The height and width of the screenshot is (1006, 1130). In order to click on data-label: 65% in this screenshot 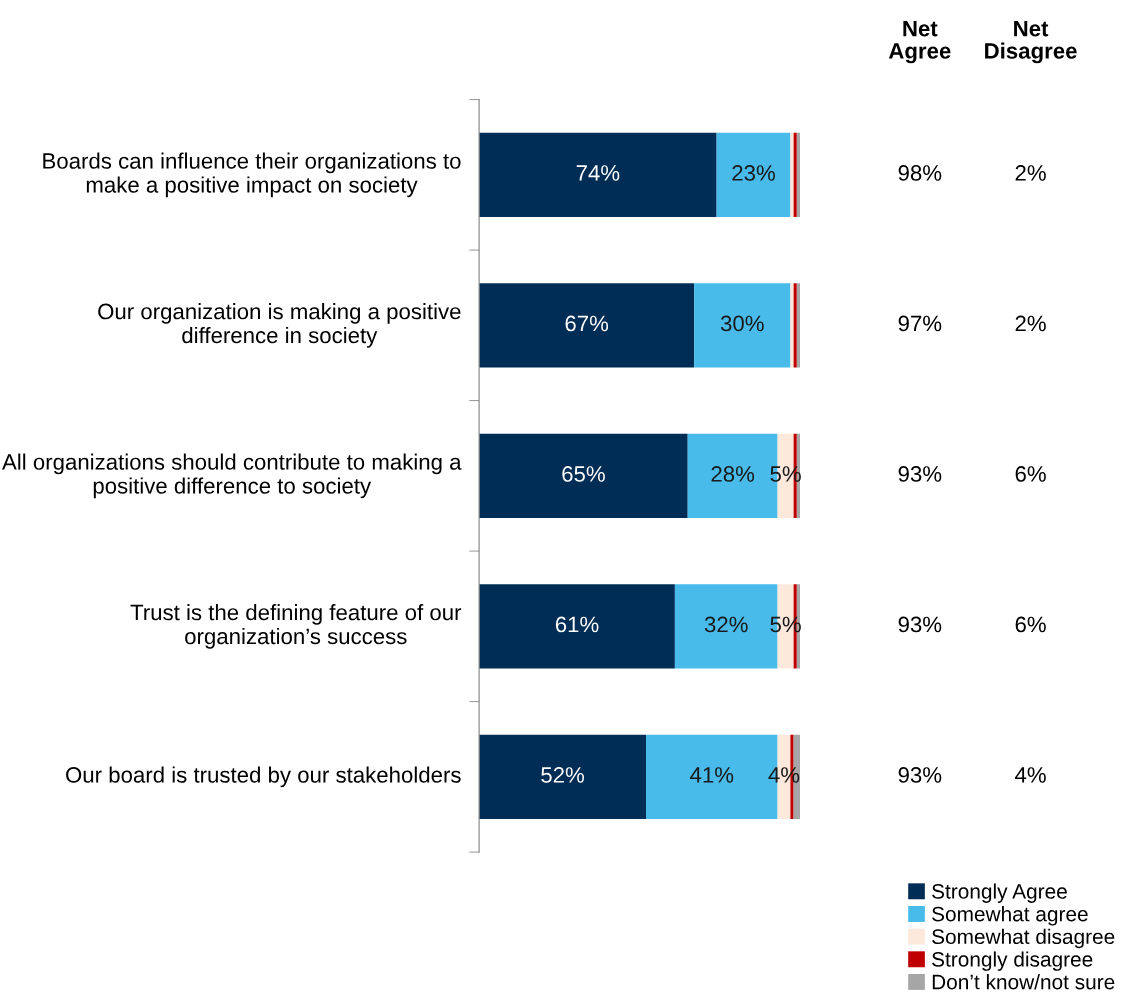, I will do `click(583, 474)`.